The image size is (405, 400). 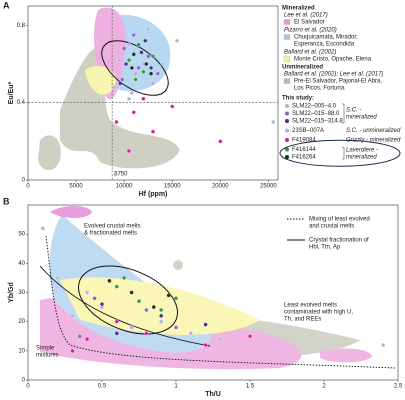 What do you see at coordinates (6, 5) in the screenshot?
I see `panel-label: A` at bounding box center [6, 5].